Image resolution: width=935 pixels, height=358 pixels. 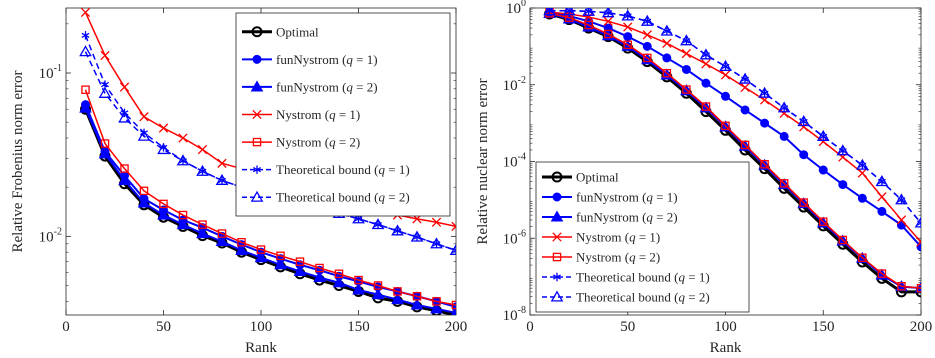 I want to click on legend-label: Nystrom (q = 1), so click(x=318, y=114).